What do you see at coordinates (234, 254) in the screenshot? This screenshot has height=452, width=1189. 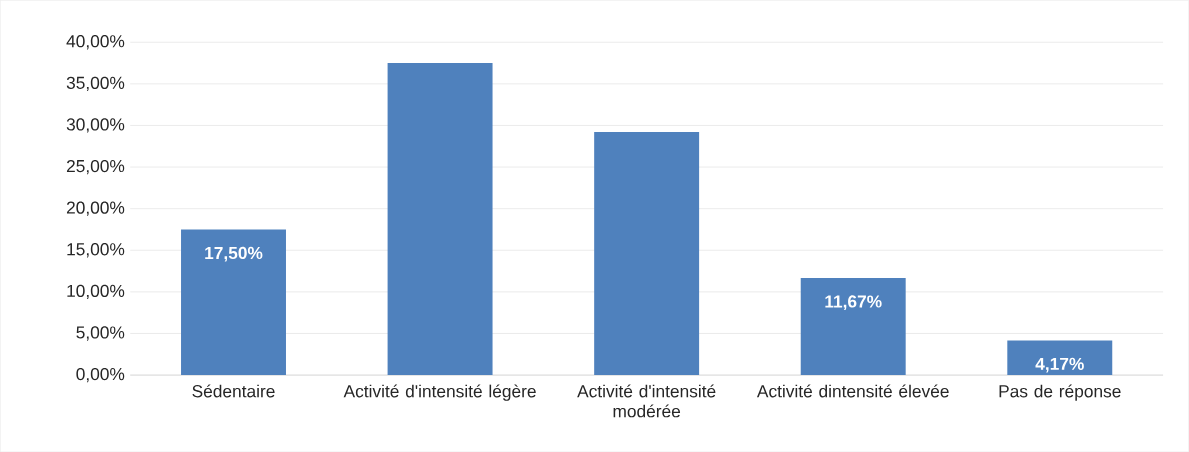 I see `data-label: 17,50%` at bounding box center [234, 254].